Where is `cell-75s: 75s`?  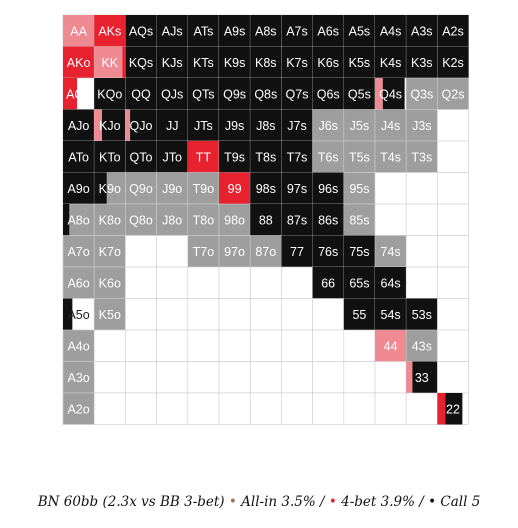 cell-75s: 75s is located at coordinates (359, 251).